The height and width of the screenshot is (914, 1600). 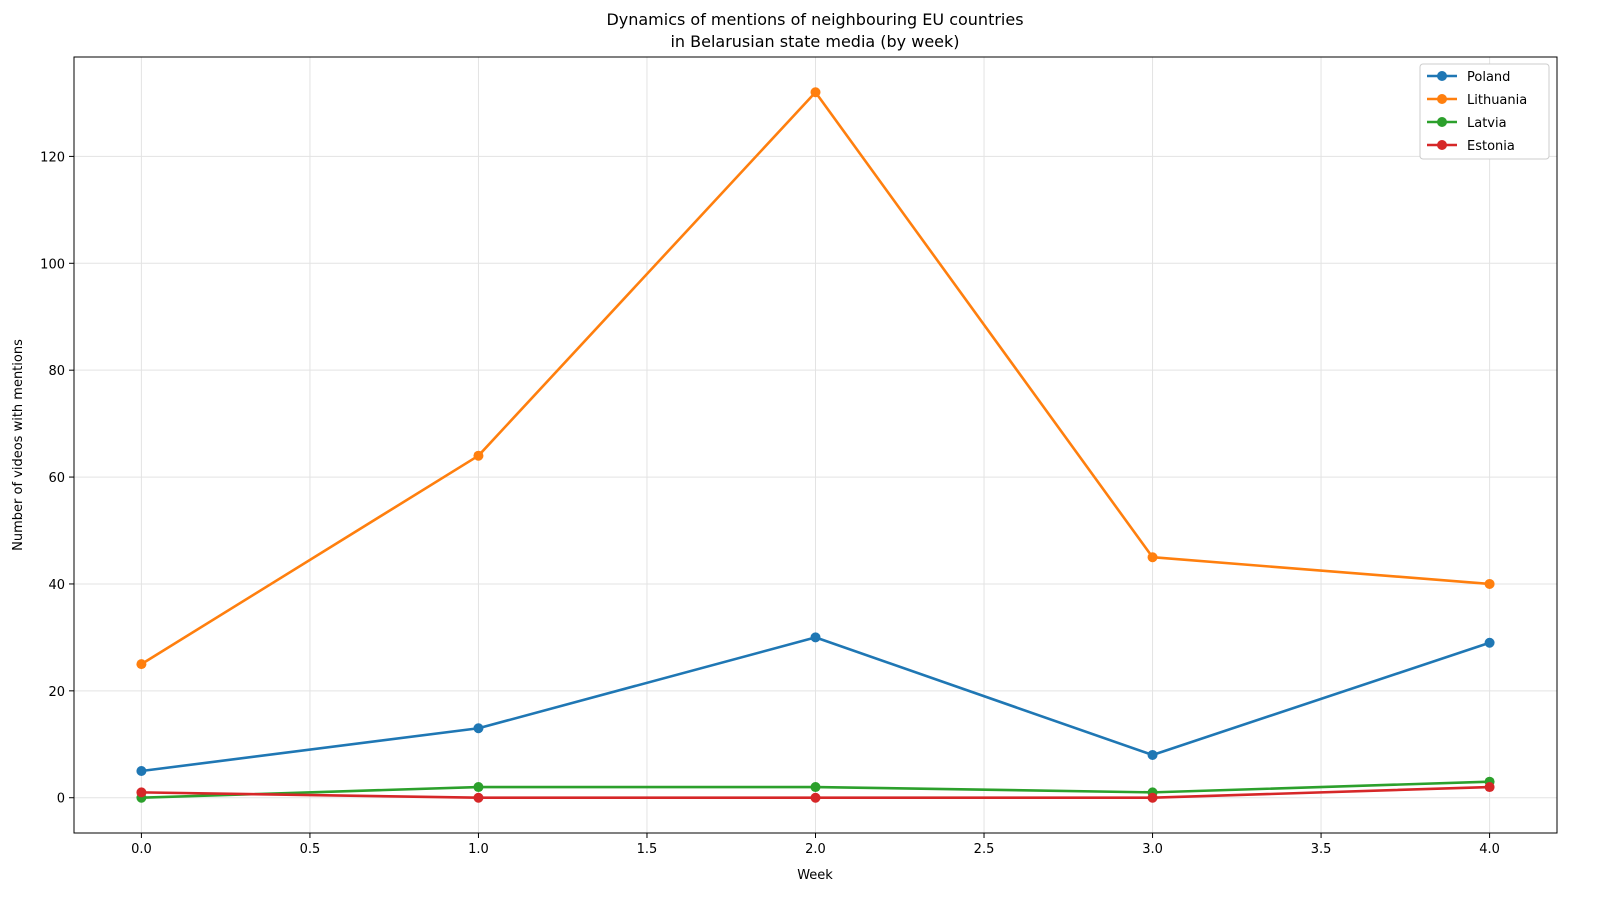 What do you see at coordinates (815, 875) in the screenshot?
I see `x-axis-label: Week` at bounding box center [815, 875].